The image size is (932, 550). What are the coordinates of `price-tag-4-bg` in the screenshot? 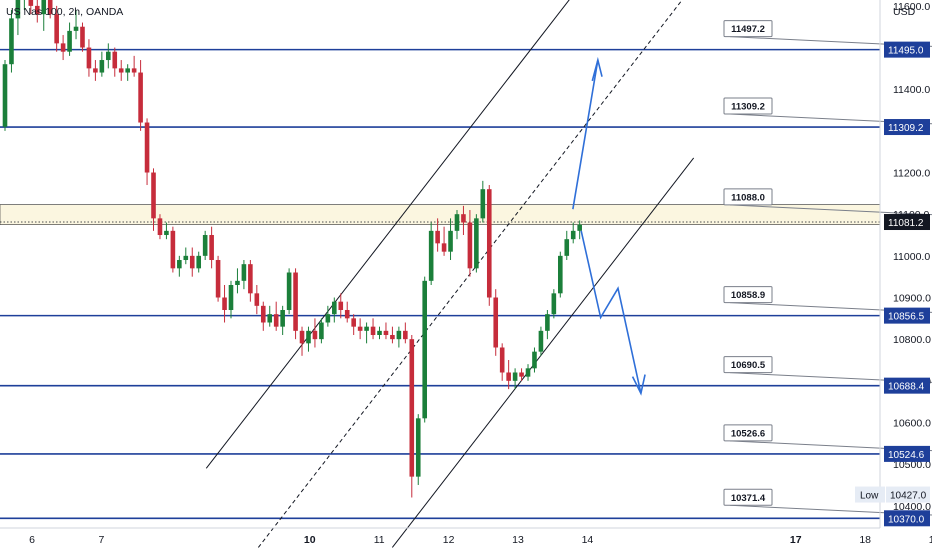 It's located at (907, 453).